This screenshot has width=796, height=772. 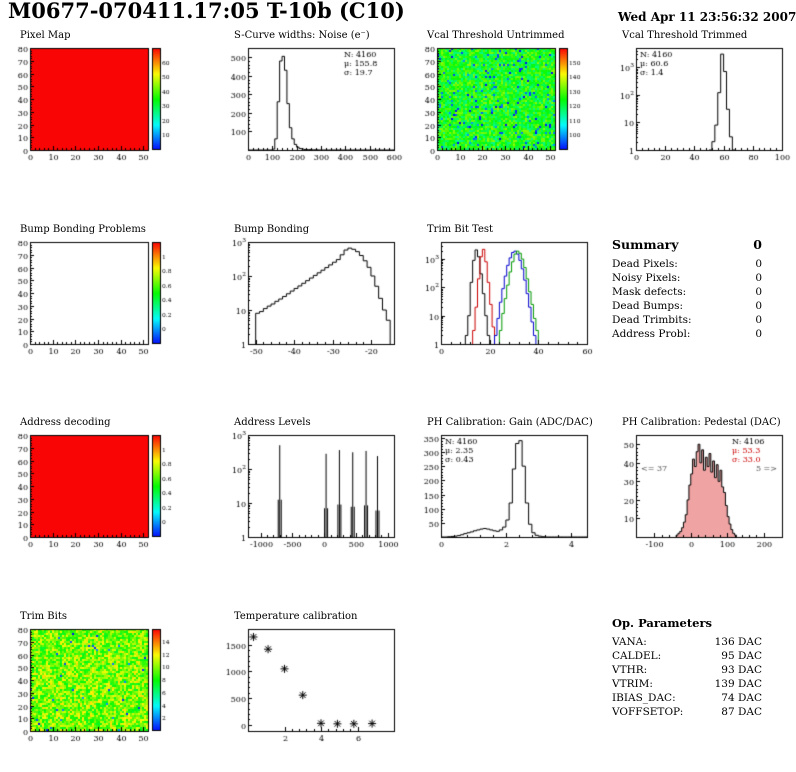 I want to click on address-levels-title: Address Levels, so click(x=272, y=422).